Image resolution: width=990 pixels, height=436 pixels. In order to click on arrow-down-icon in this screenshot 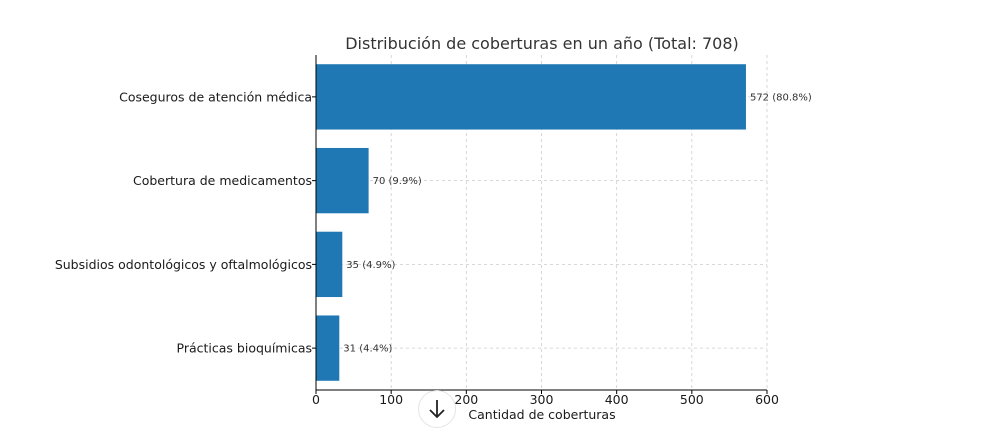, I will do `click(437, 409)`.